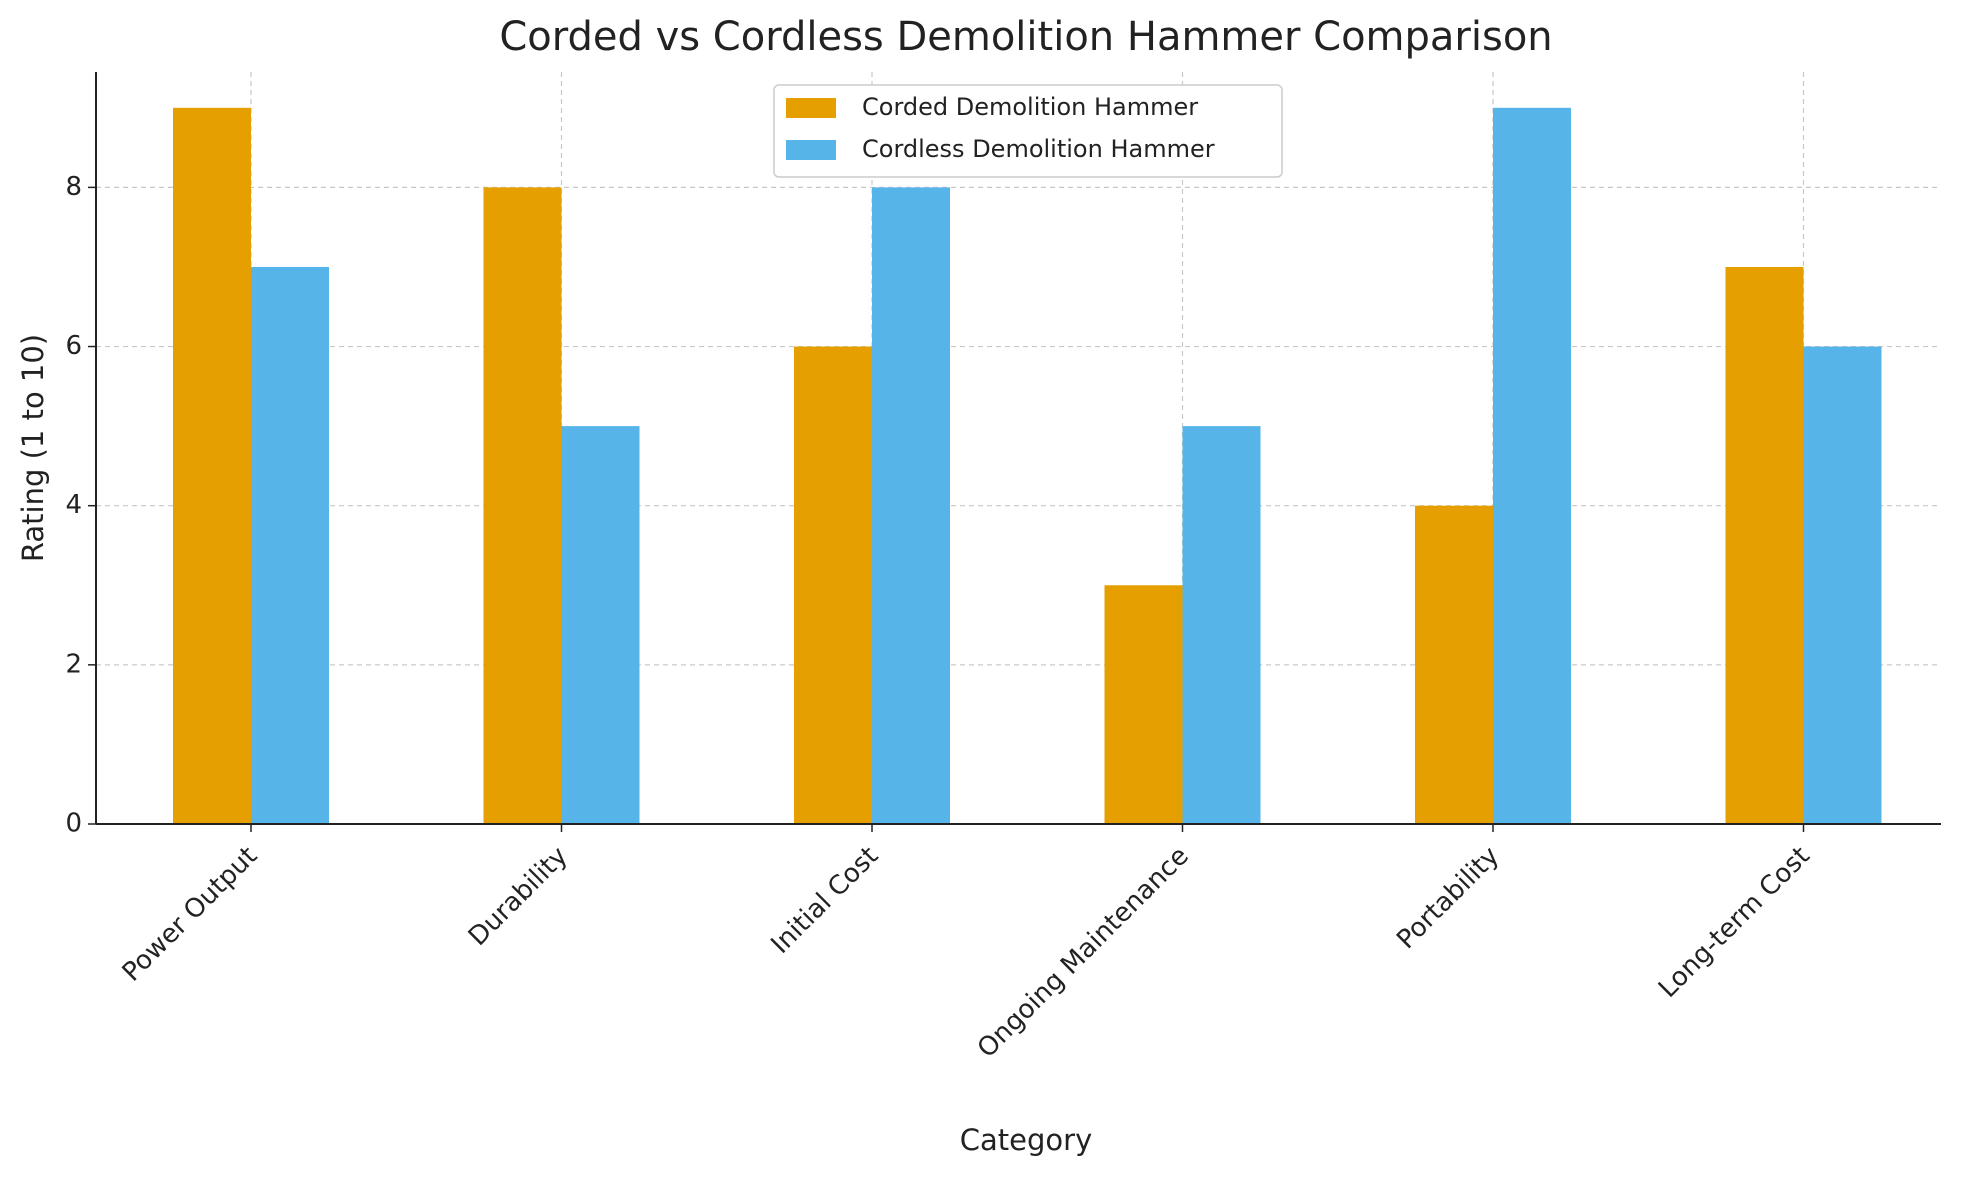  I want to click on y-tick-label: 2, so click(73, 664).